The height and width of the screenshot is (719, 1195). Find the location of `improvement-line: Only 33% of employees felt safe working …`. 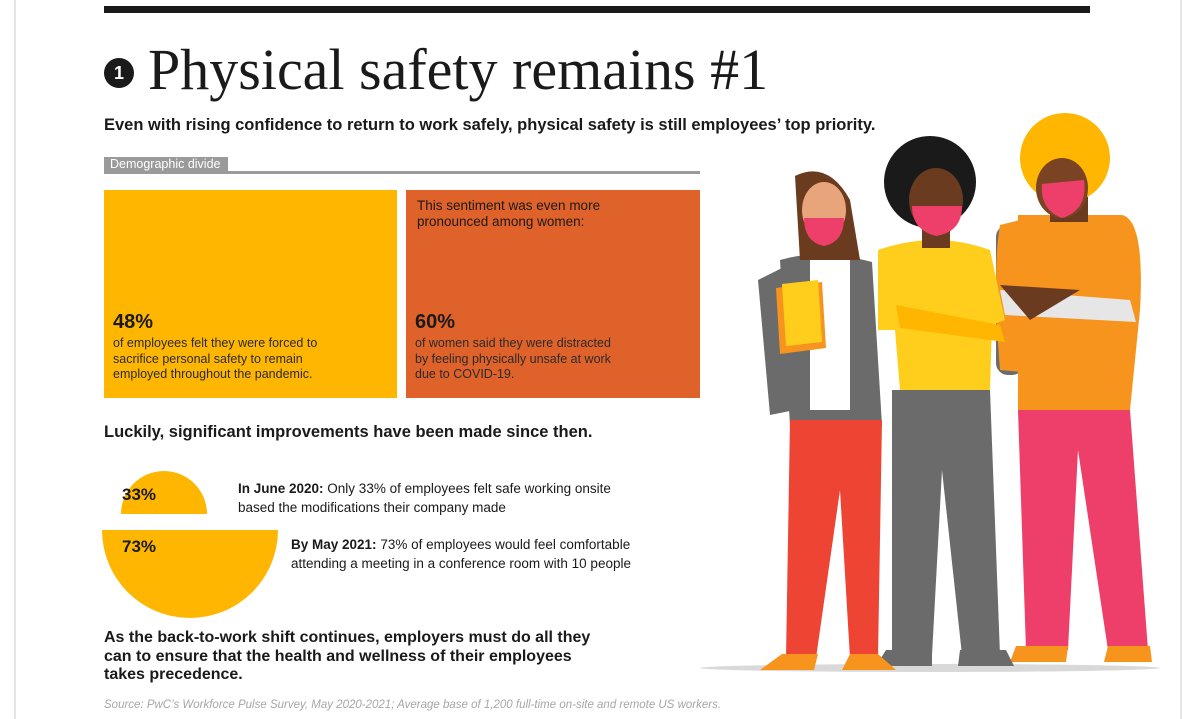

improvement-line: Only 33% of employees felt safe working … is located at coordinates (467, 488).